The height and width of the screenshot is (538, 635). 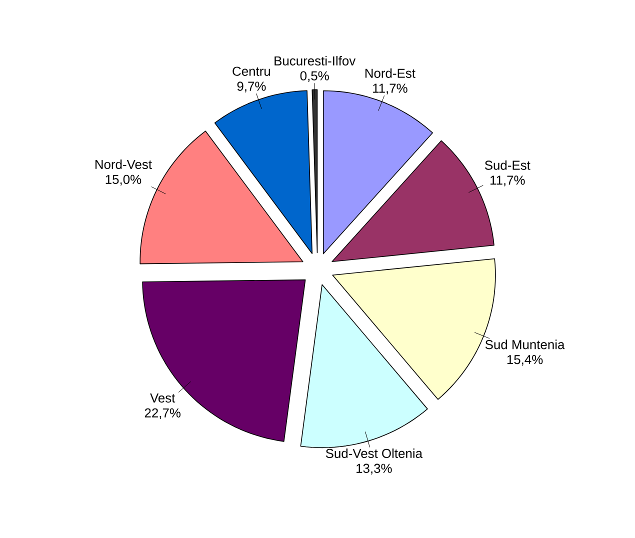 I want to click on slice-label: Nord-Est, so click(x=390, y=73).